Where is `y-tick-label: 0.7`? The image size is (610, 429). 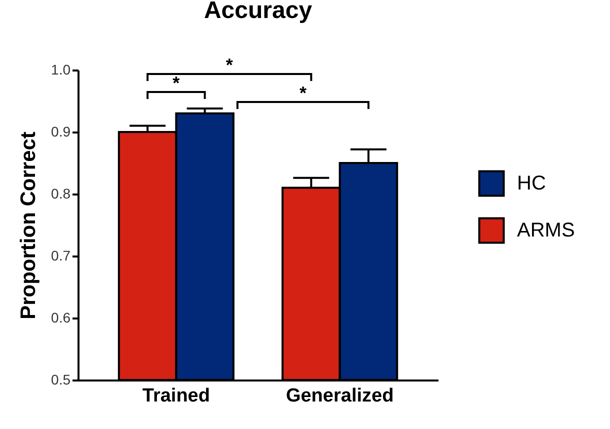
y-tick-label: 0.7 is located at coordinates (61, 256).